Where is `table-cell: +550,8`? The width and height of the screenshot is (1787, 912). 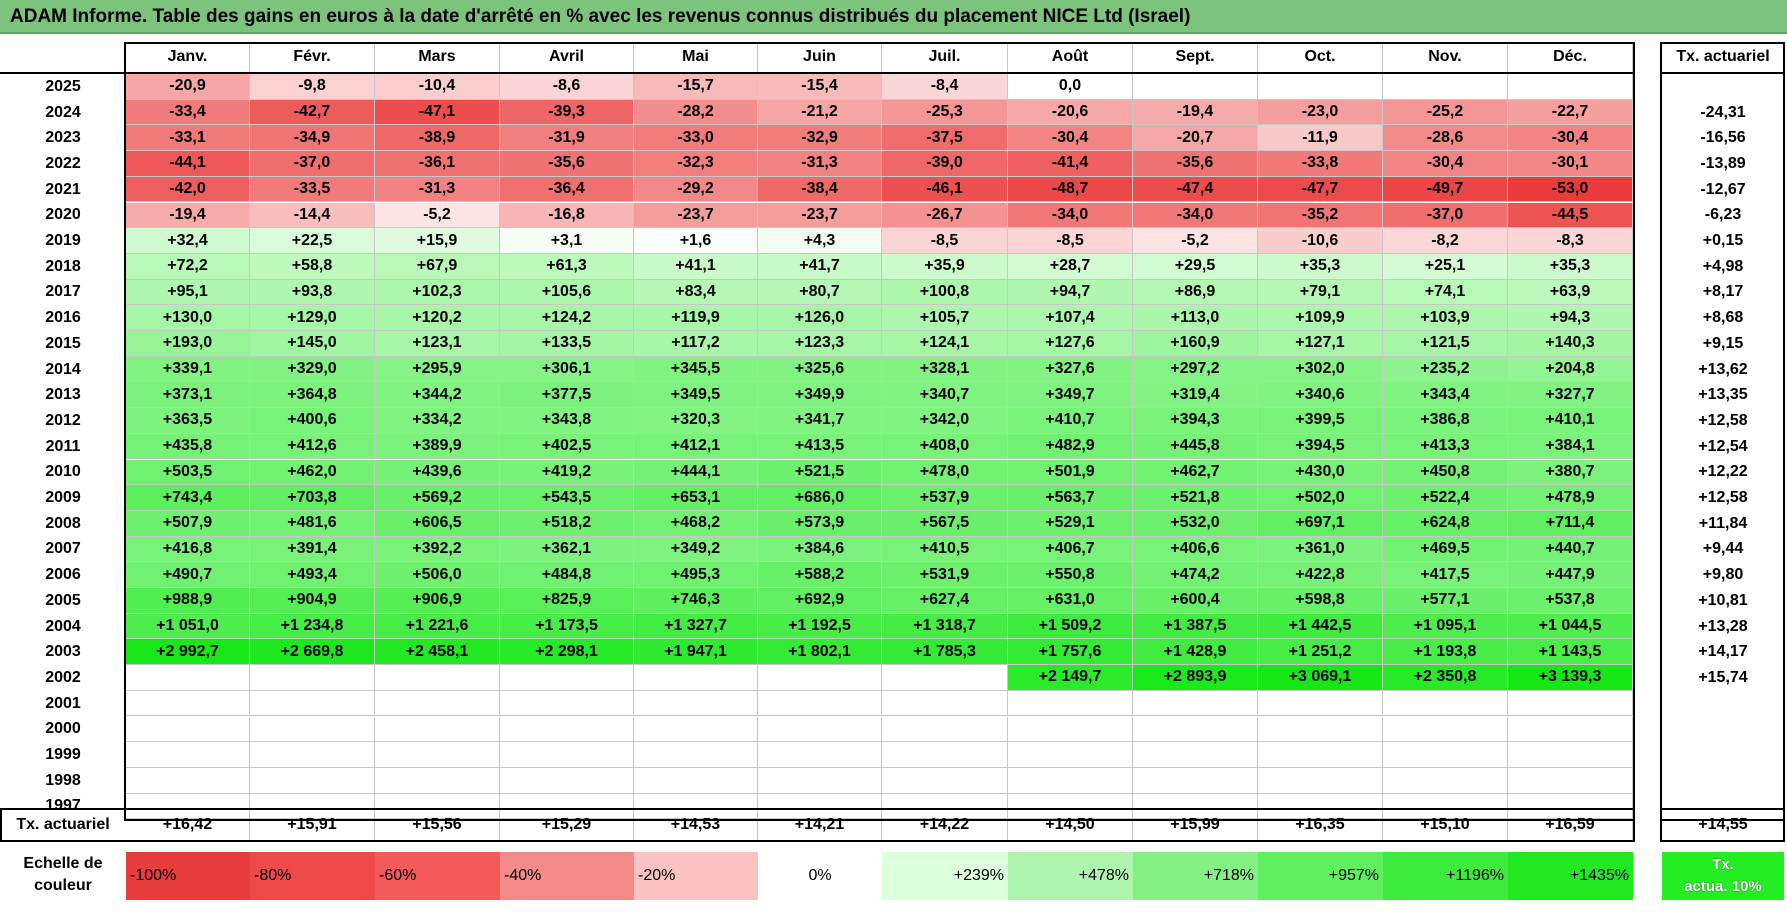
table-cell: +550,8 is located at coordinates (1070, 575).